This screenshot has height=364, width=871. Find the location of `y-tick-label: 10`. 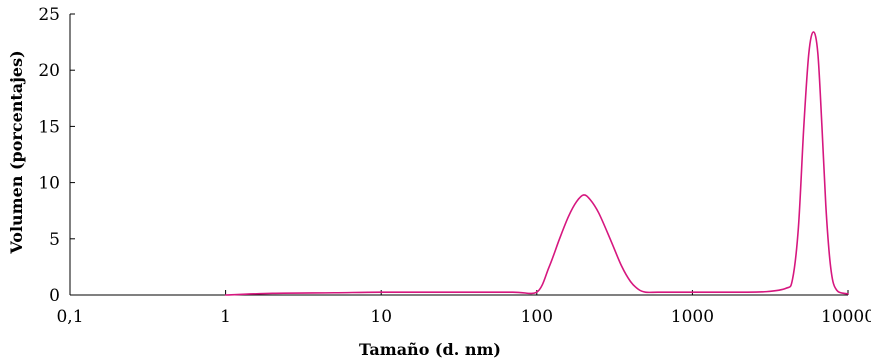

y-tick-label: 10 is located at coordinates (49, 184).